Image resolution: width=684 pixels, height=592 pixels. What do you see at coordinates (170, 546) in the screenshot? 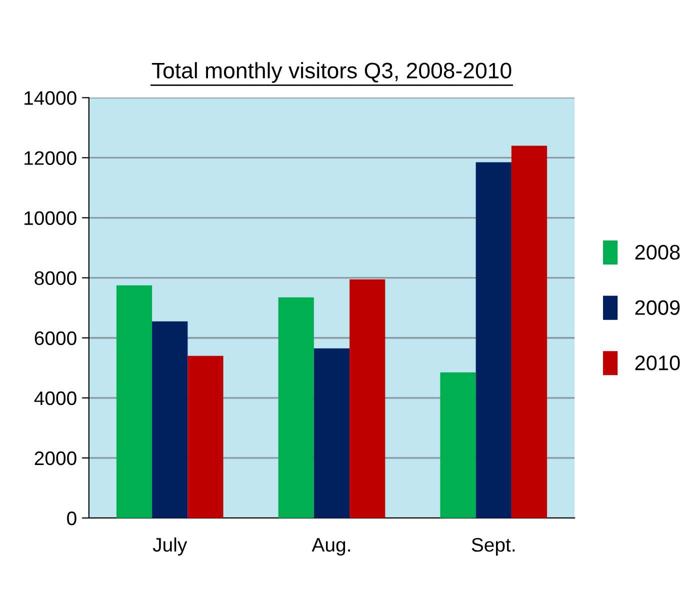
I see `x-tick-label: July` at bounding box center [170, 546].